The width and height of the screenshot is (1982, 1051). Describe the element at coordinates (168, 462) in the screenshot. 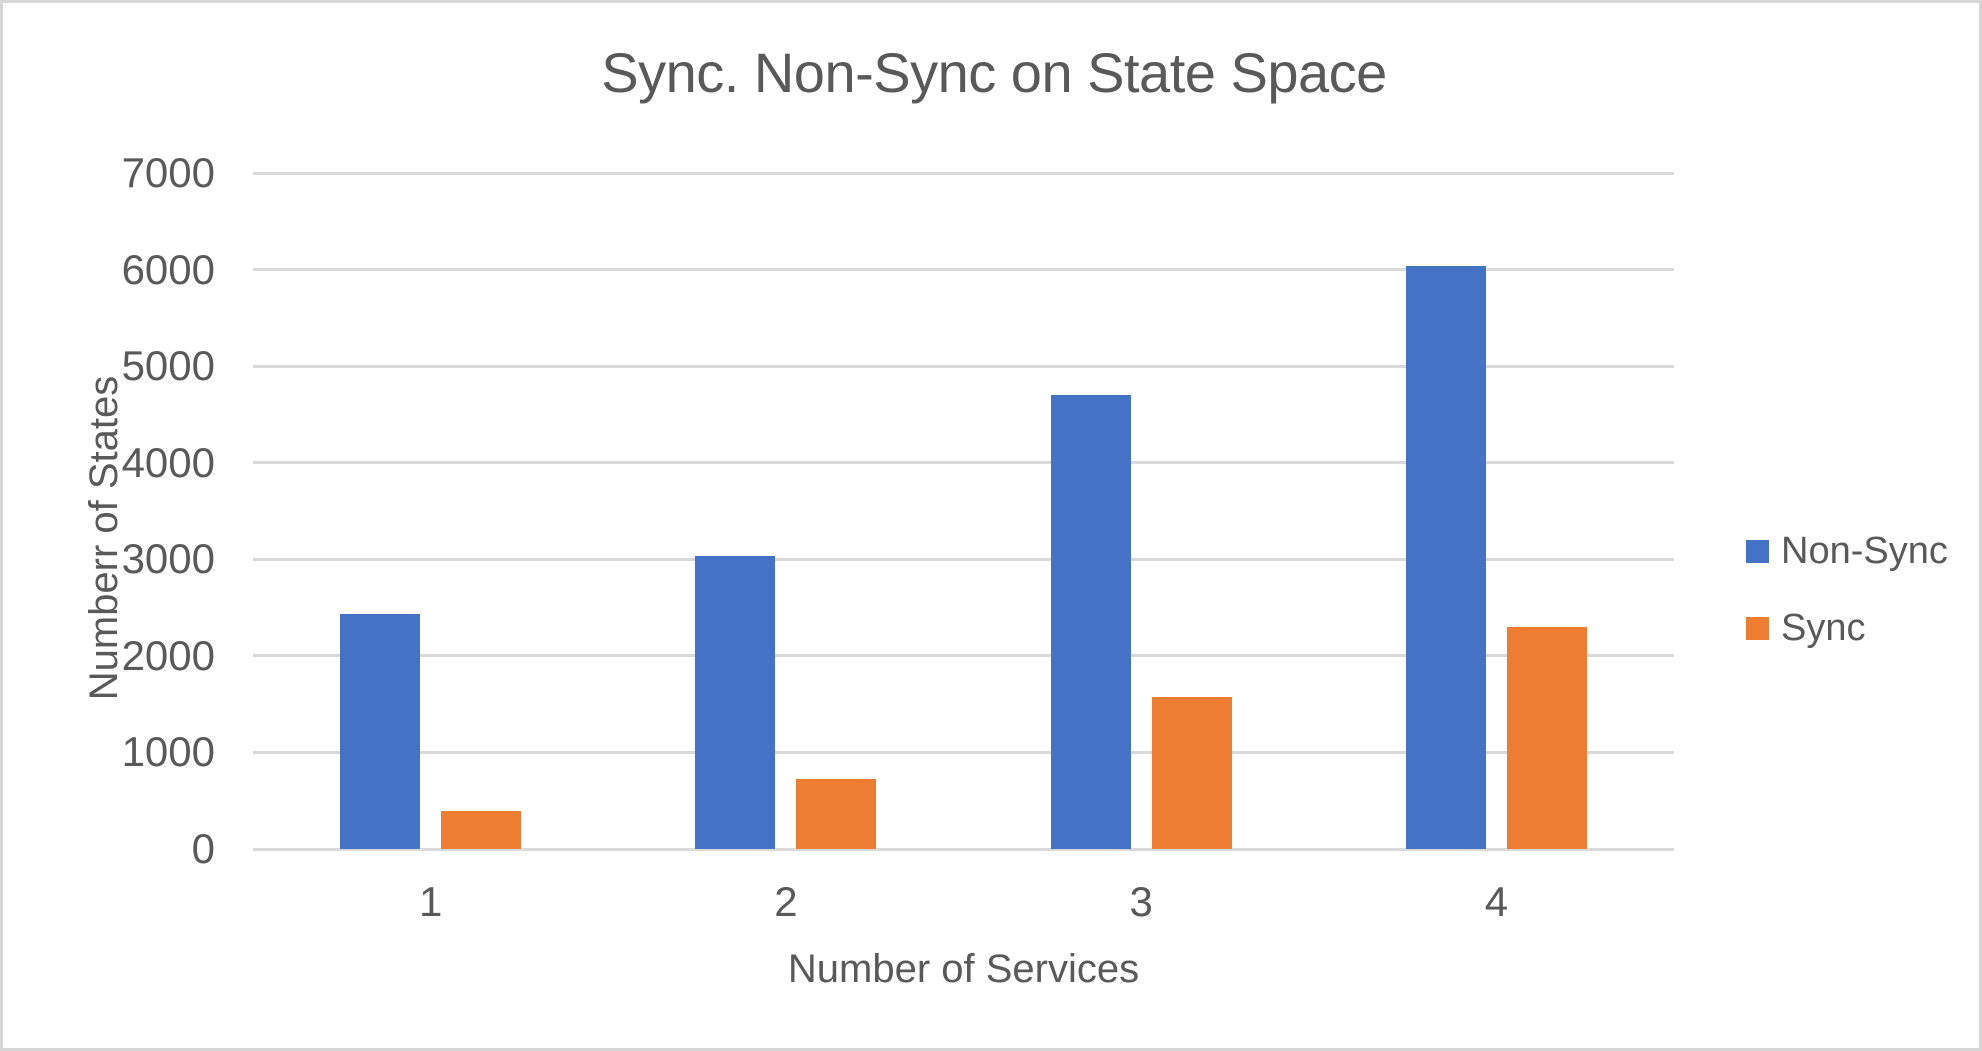

I see `y-tick-label-4000: 4000` at that location.